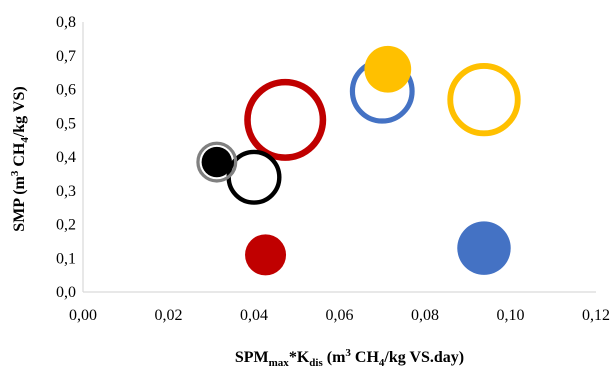  What do you see at coordinates (66, 292) in the screenshot?
I see `y-tick-label: 0,0` at bounding box center [66, 292].